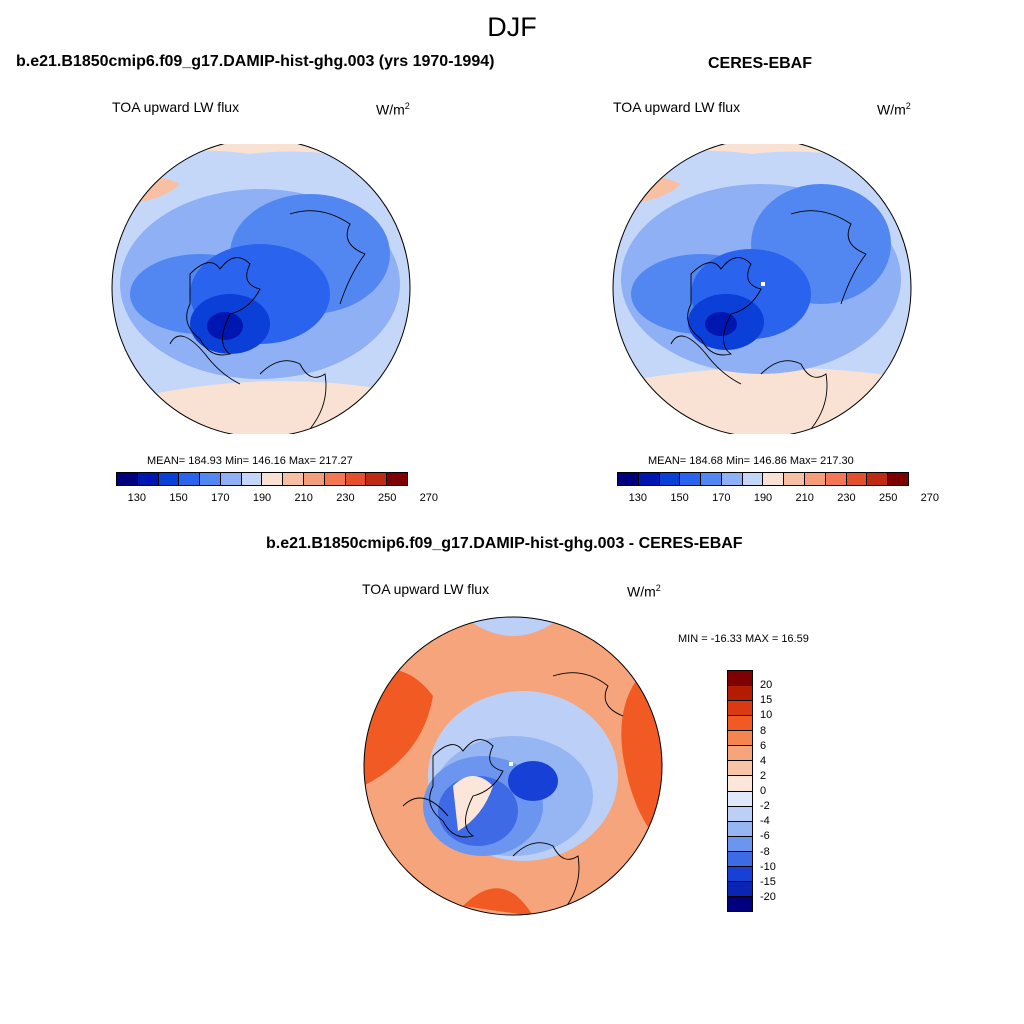 This screenshot has width=1024, height=1024. I want to click on model-variable-label: TOA upward LW flux, so click(176, 107).